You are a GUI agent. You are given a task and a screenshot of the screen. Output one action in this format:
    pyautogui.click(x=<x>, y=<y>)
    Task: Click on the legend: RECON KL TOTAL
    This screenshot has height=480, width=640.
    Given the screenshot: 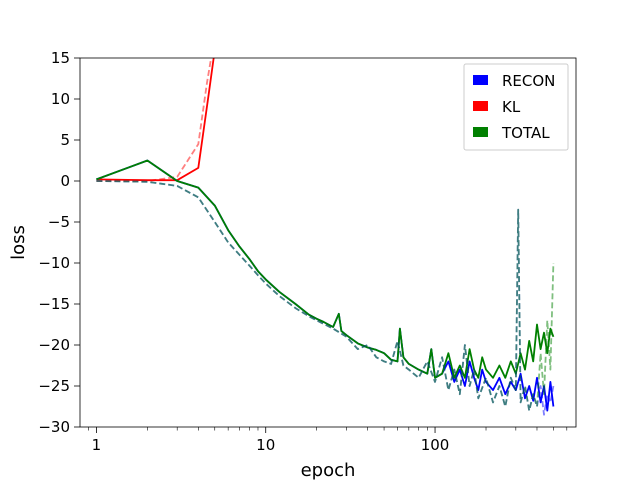 What is the action you would take?
    pyautogui.click(x=516, y=107)
    